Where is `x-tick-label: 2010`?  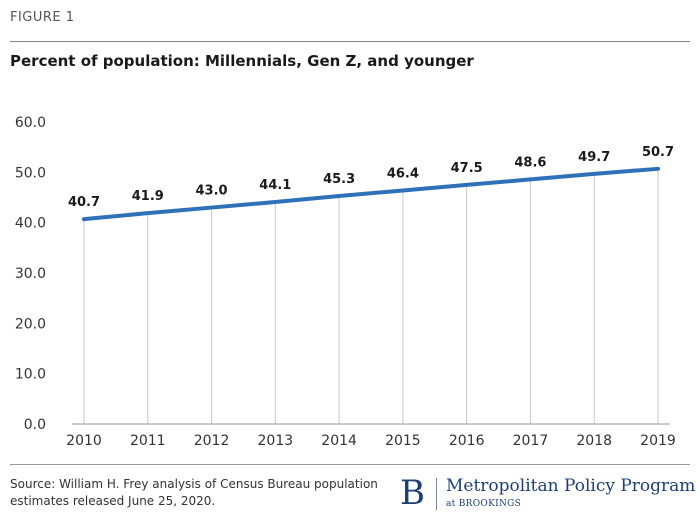
x-tick-label: 2010 is located at coordinates (84, 441).